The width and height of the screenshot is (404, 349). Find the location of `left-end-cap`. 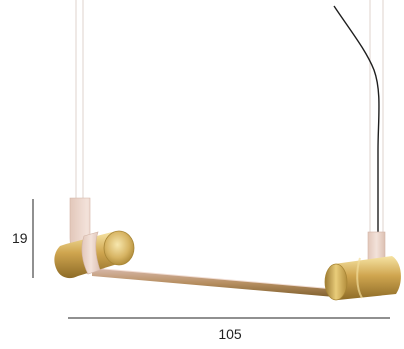

left-end-cap is located at coordinates (119, 248).